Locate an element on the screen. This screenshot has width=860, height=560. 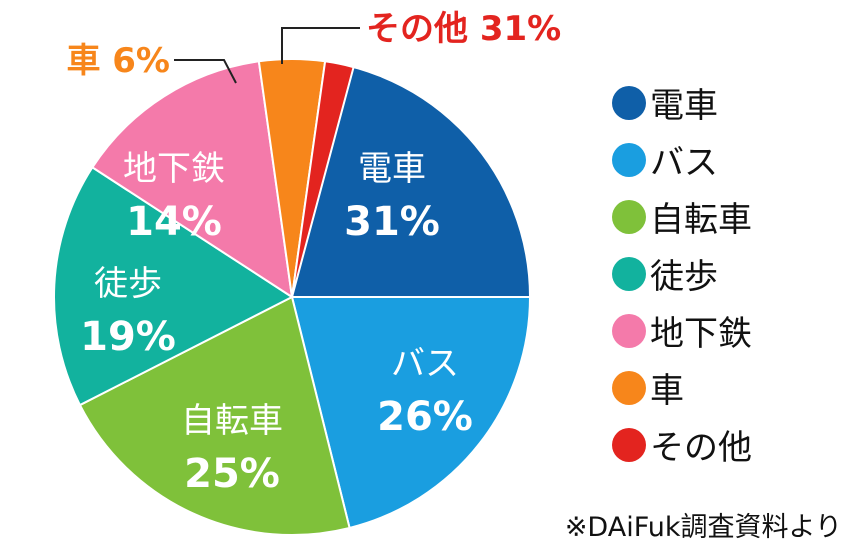
legend-item: その他 is located at coordinates (682, 444).